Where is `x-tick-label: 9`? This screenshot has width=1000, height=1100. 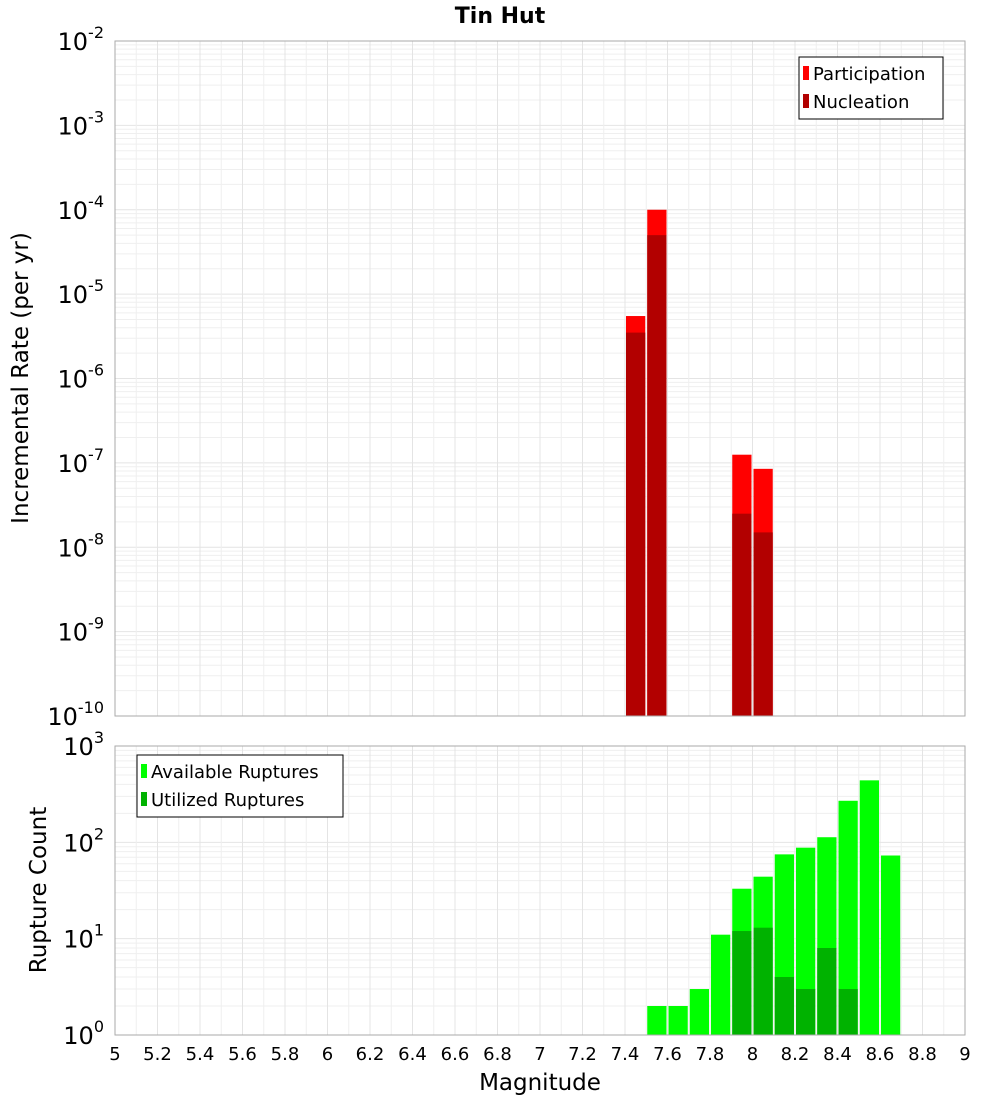 x-tick-label: 9 is located at coordinates (964, 1054).